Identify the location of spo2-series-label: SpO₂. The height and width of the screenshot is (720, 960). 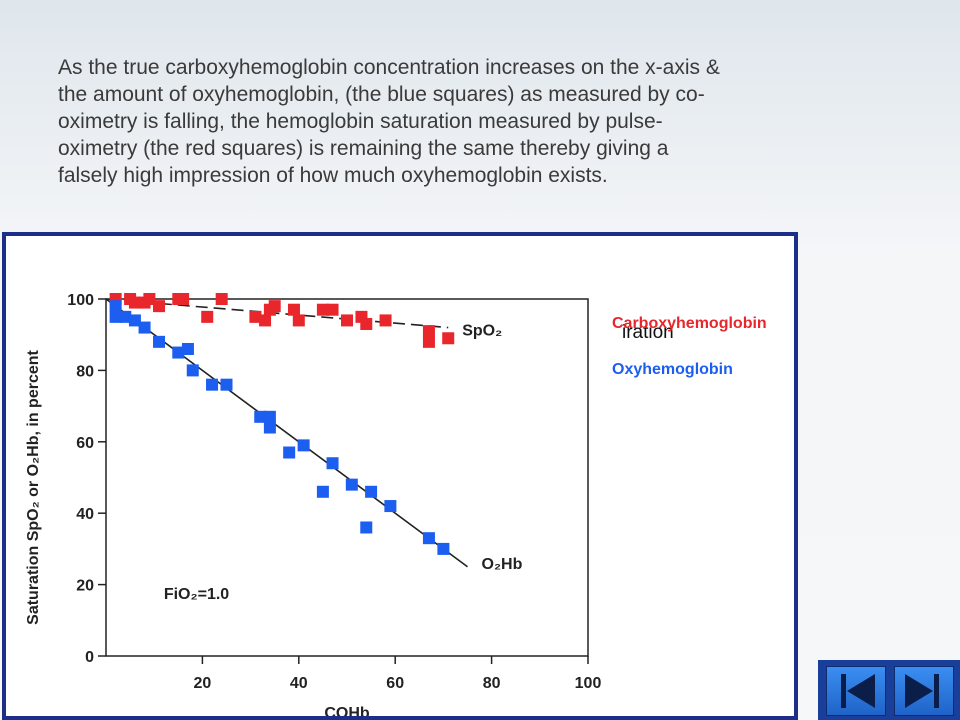
(482, 331).